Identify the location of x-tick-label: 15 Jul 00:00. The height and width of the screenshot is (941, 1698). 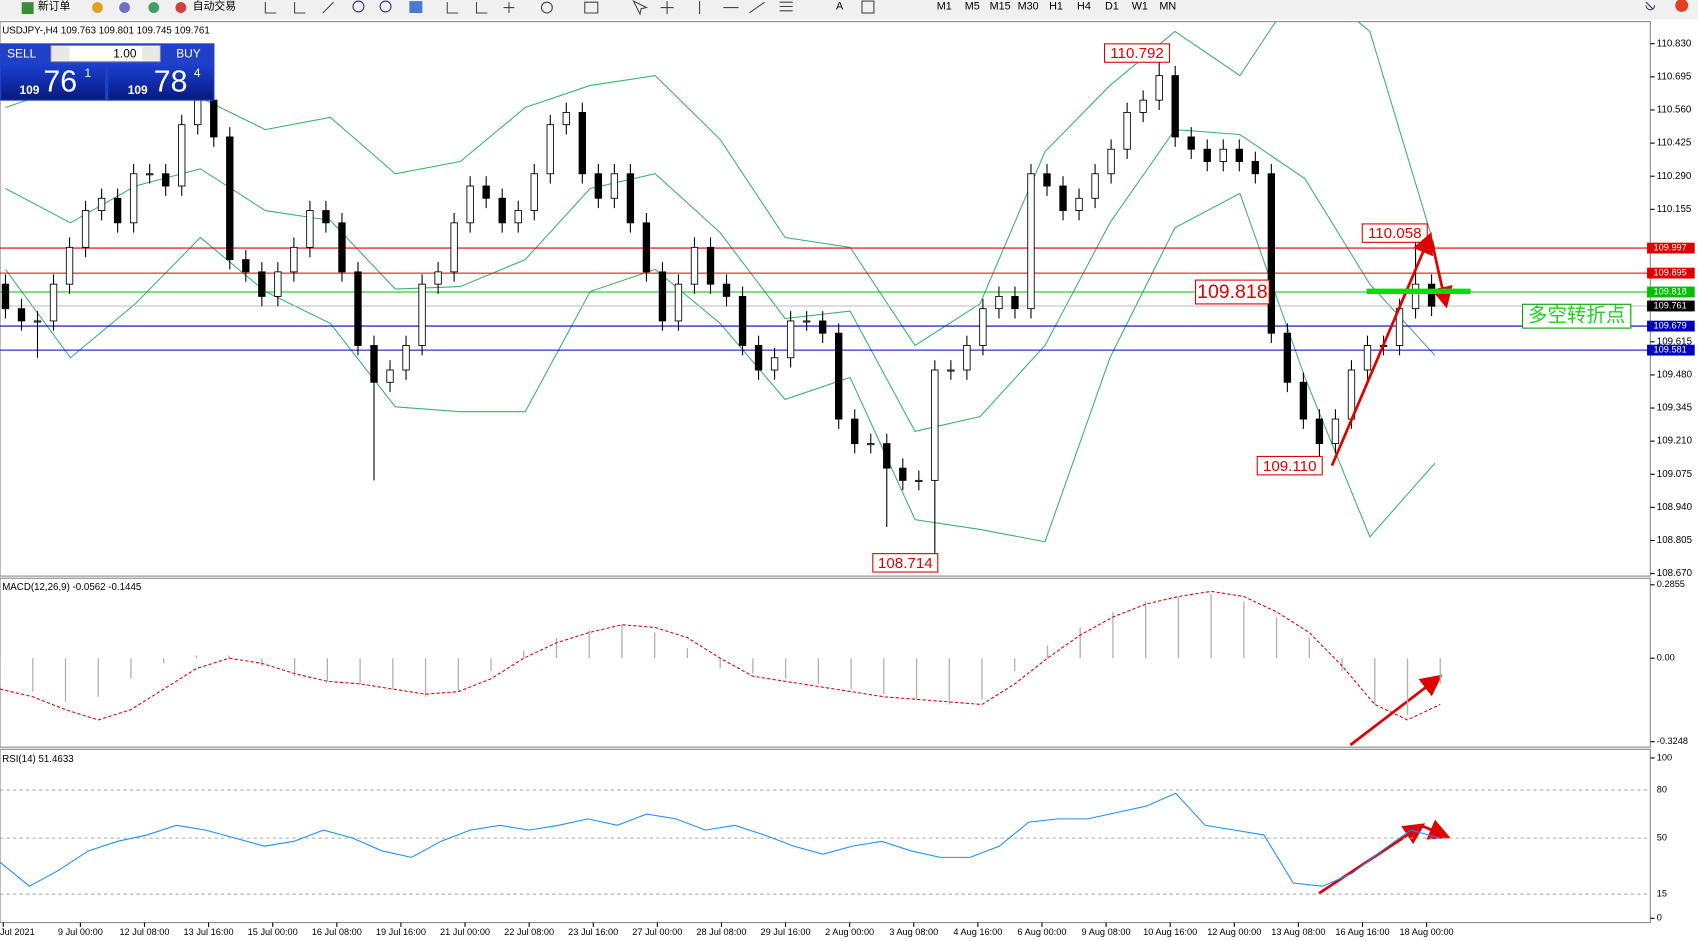
(273, 932).